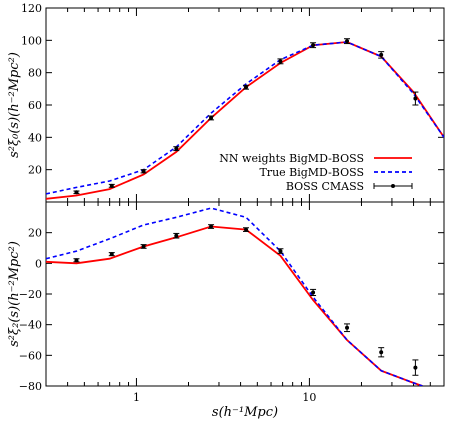  What do you see at coordinates (35, 170) in the screenshot?
I see `top-y-tick-label: 20` at bounding box center [35, 170].